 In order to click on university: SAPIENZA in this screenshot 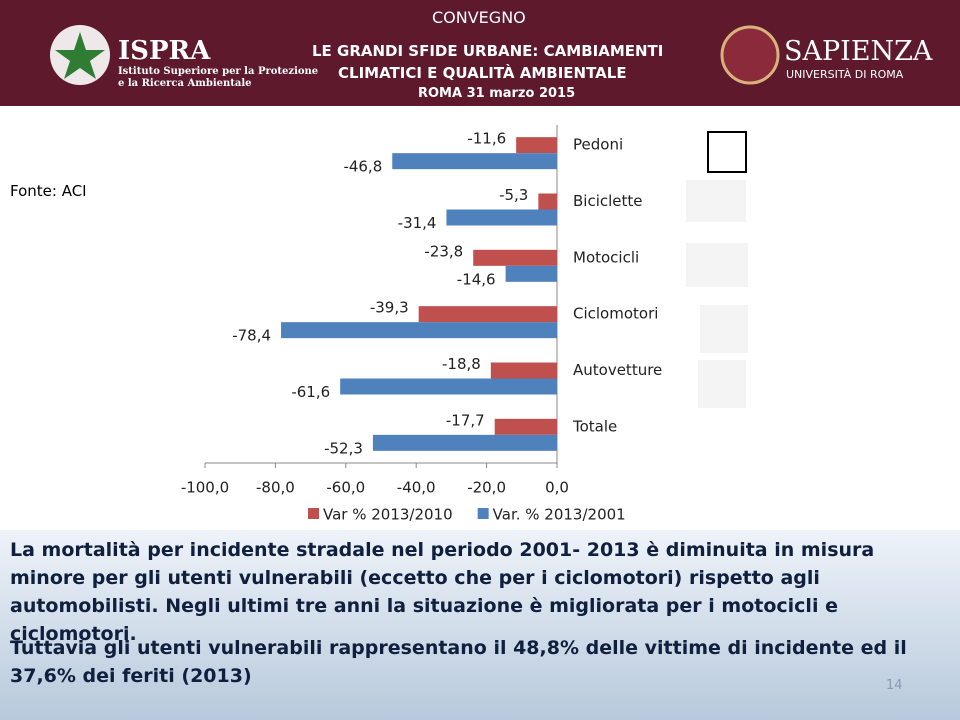, I will do `click(858, 51)`.